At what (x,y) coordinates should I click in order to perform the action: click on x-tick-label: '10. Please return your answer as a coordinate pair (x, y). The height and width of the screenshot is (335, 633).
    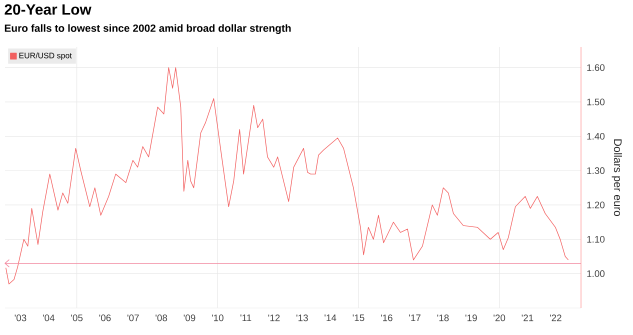
    Looking at the image, I should click on (218, 318).